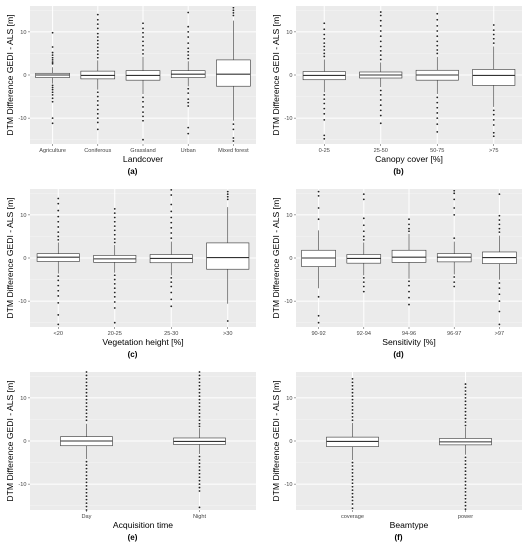 This screenshot has height=550, width=531. Describe the element at coordinates (142, 342) in the screenshot. I see `x-axis-label: Vegetation height [%]` at that location.